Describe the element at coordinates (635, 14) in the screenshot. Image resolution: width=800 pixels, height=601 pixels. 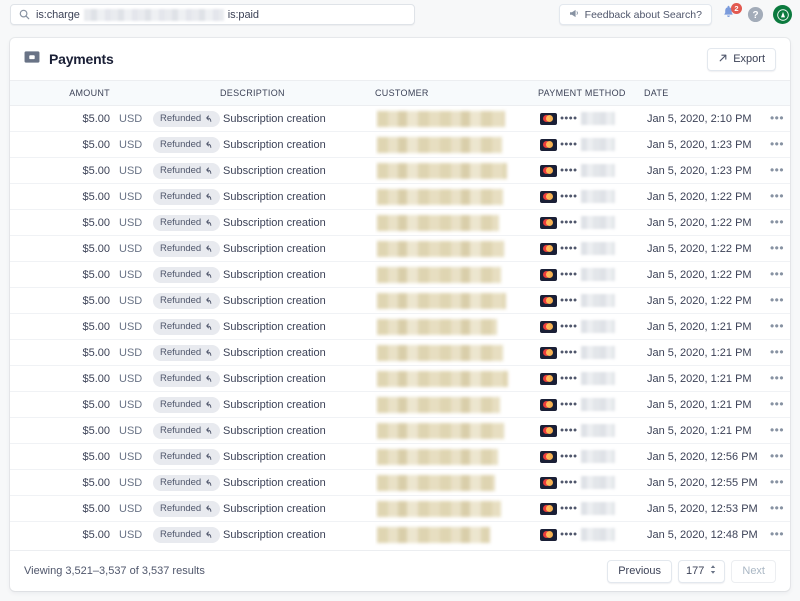
I see `feedback-about-search-button: Feedback about Search?` at that location.